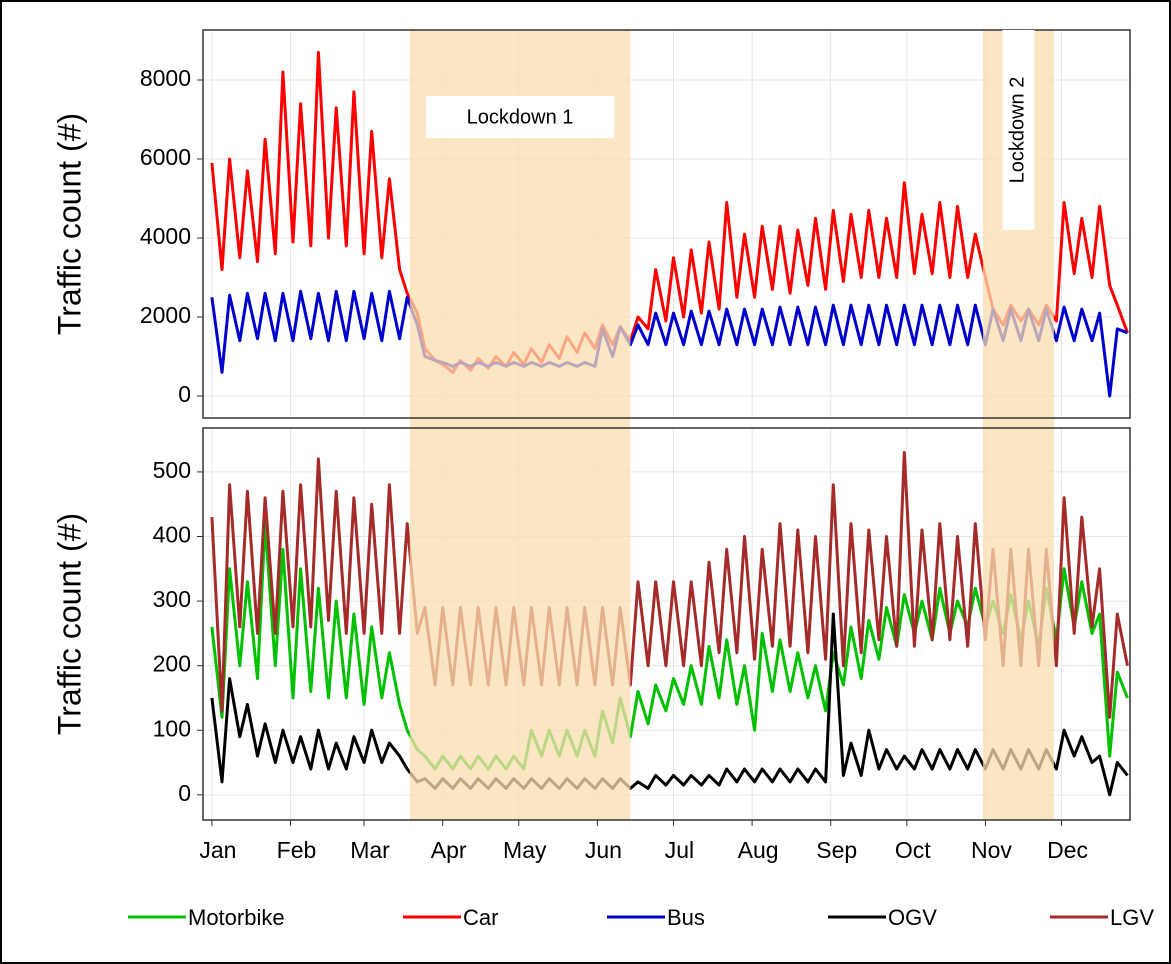 The height and width of the screenshot is (964, 1171). I want to click on y-tick-label: 6000, so click(165, 157).